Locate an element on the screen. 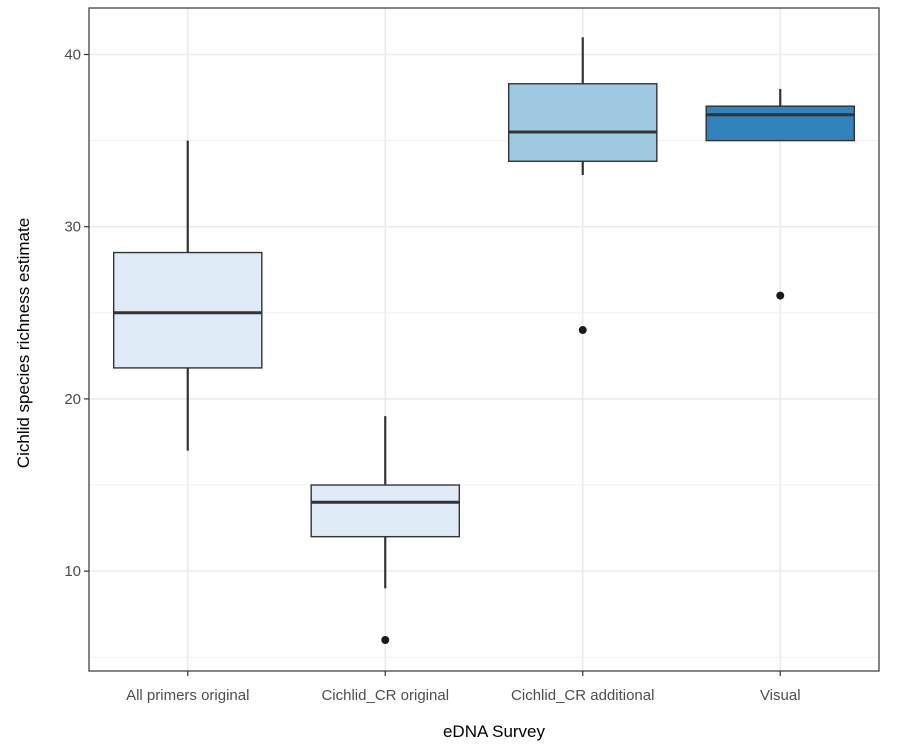 This screenshot has width=898, height=745. x-tick-label: Cichlid_CR additional is located at coordinates (582, 695).